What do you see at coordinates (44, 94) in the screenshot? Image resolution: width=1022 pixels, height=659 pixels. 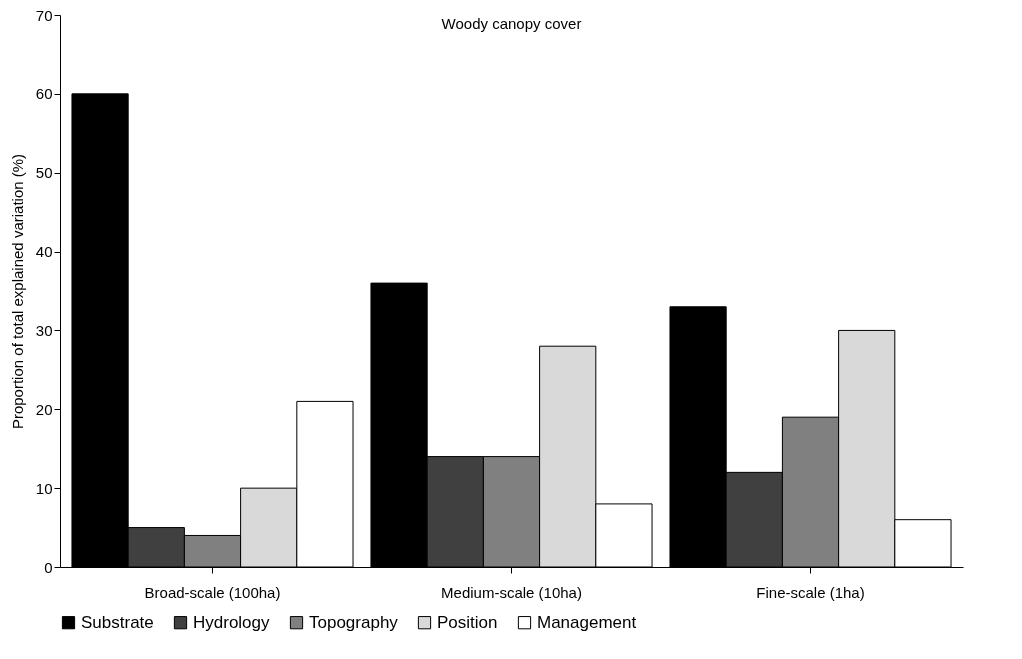 I see `y-tick-label: 60` at bounding box center [44, 94].